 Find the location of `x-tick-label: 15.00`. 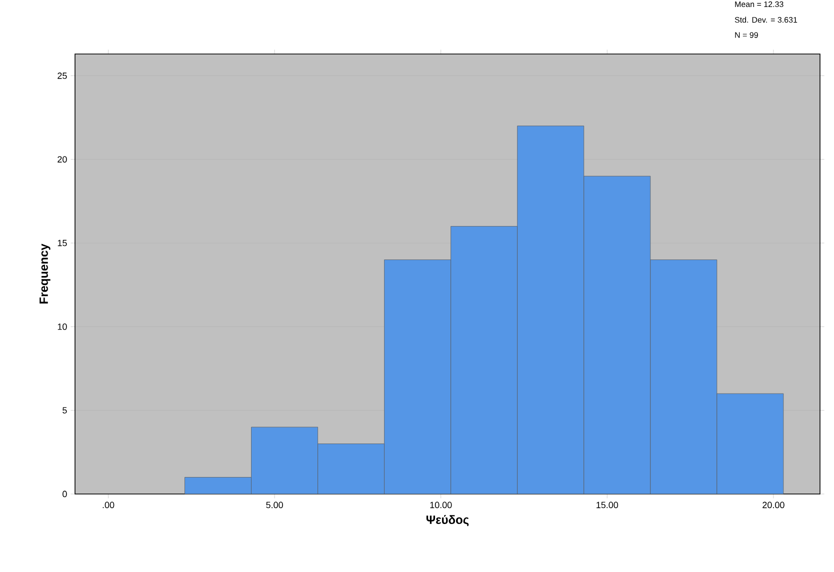

x-tick-label: 15.00 is located at coordinates (607, 505).